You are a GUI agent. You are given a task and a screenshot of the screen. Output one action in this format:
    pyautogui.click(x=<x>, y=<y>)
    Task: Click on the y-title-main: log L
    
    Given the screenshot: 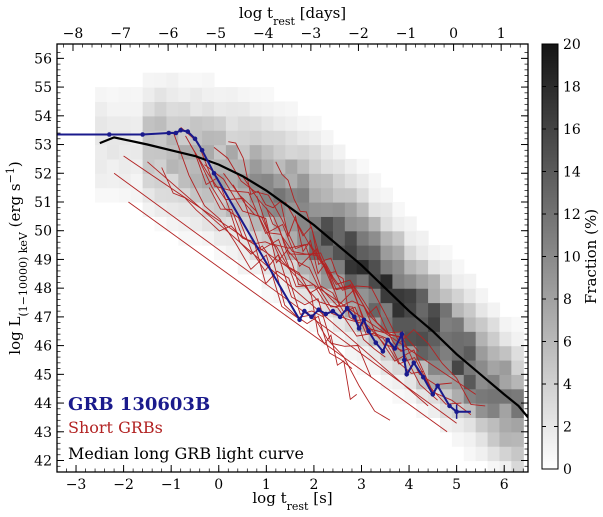 What is the action you would take?
    pyautogui.click(x=15, y=336)
    